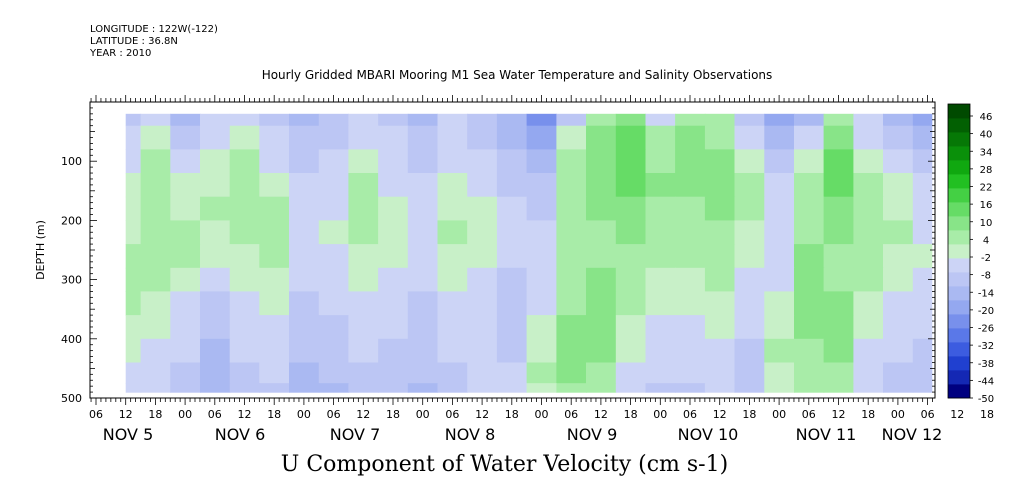 The image size is (1009, 504). What do you see at coordinates (898, 414) in the screenshot?
I see `x-tick-label: 00` at bounding box center [898, 414].